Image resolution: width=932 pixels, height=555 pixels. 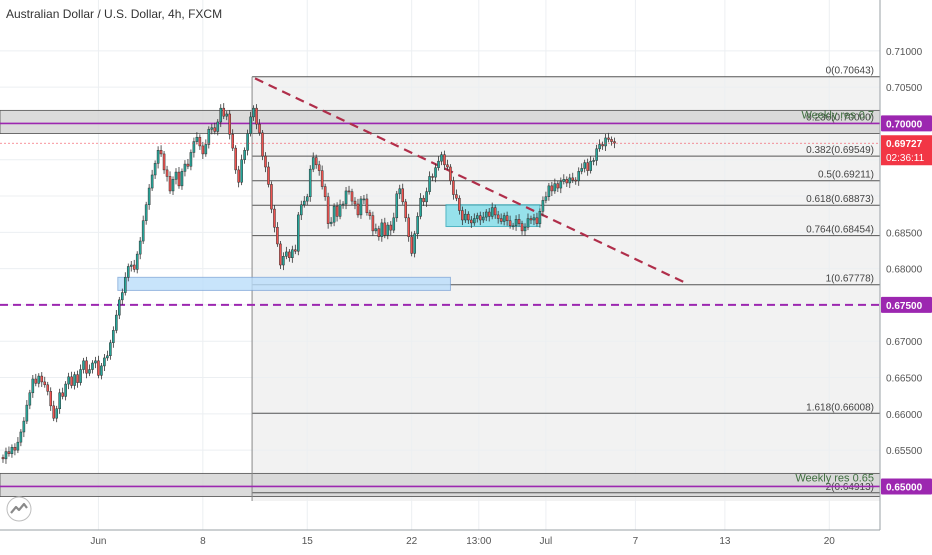 What do you see at coordinates (840, 407) in the screenshot?
I see `fib-level-label: 1.618(0.66008)` at bounding box center [840, 407].